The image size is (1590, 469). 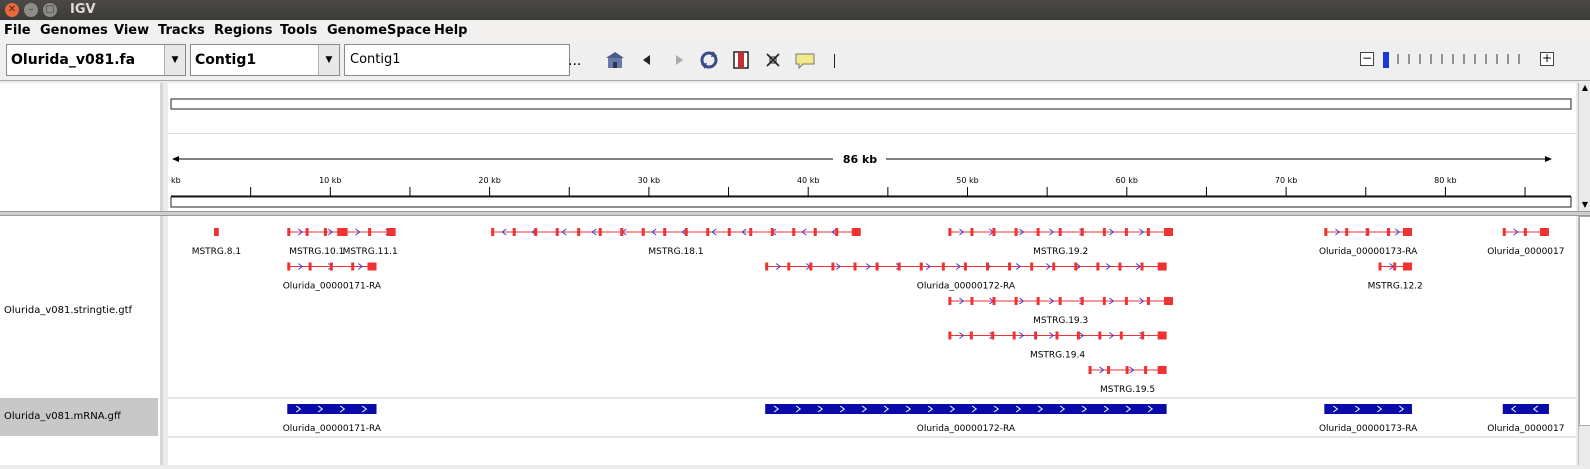 What do you see at coordinates (1585, 87) in the screenshot?
I see `scroll-up-icon: ▲` at bounding box center [1585, 87].